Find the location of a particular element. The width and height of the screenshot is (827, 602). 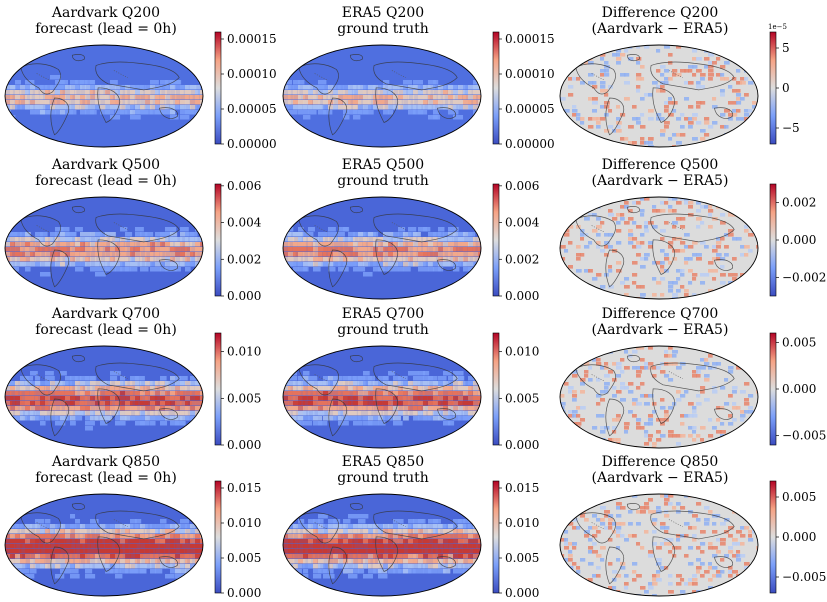

panel-title: Aardvark Q700 is located at coordinates (105, 314).